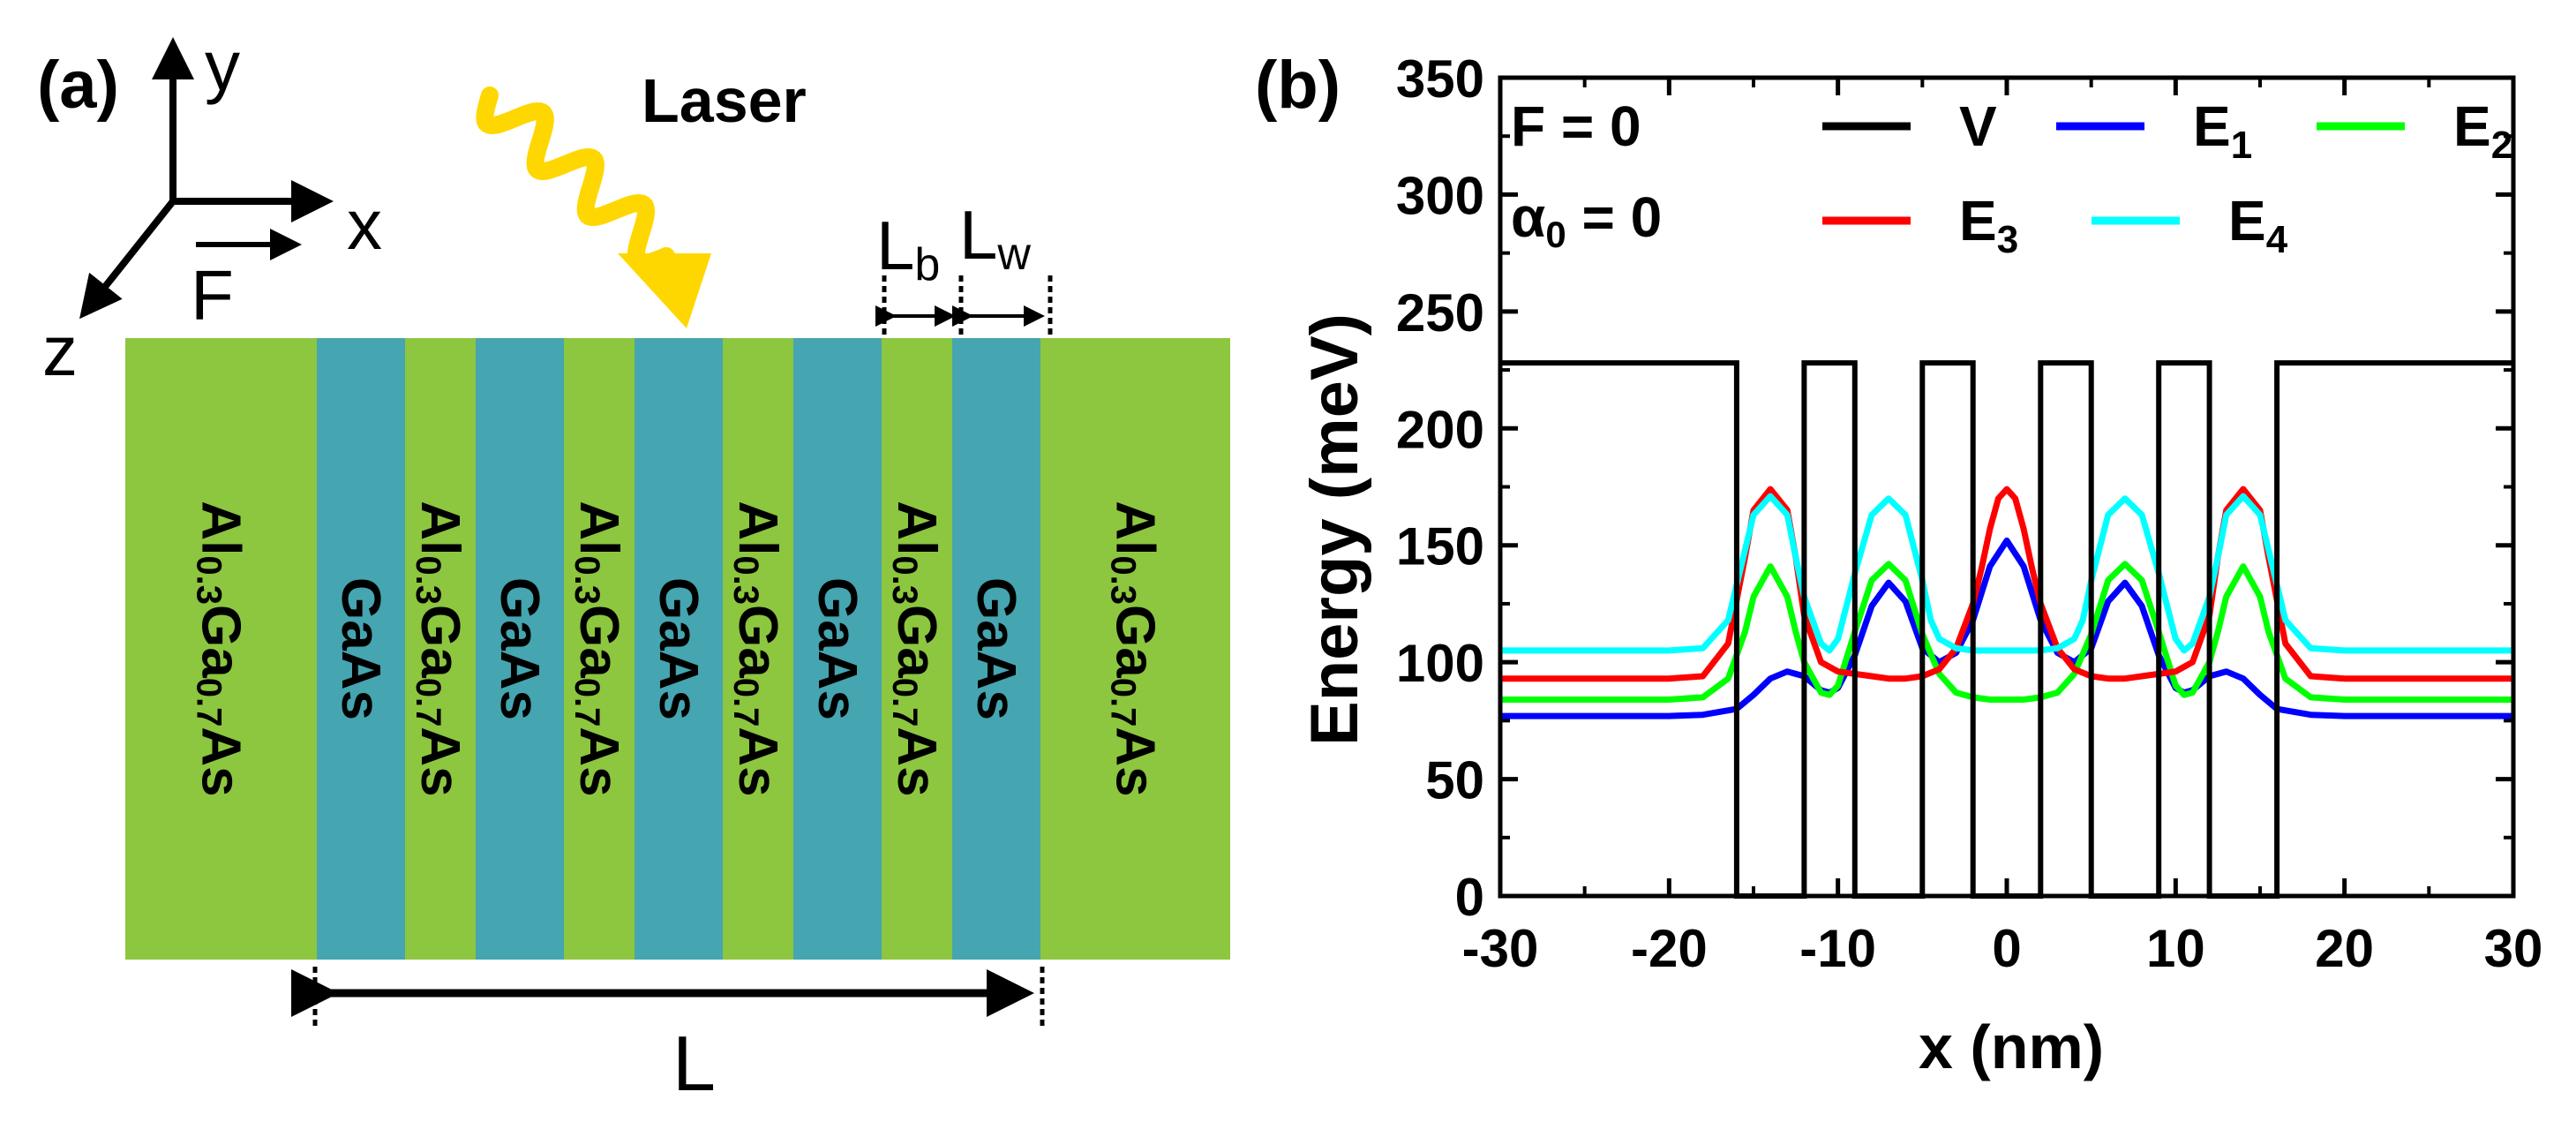 This screenshot has width=2576, height=1122. What do you see at coordinates (222, 65) in the screenshot?
I see `y-axis-label: y` at bounding box center [222, 65].